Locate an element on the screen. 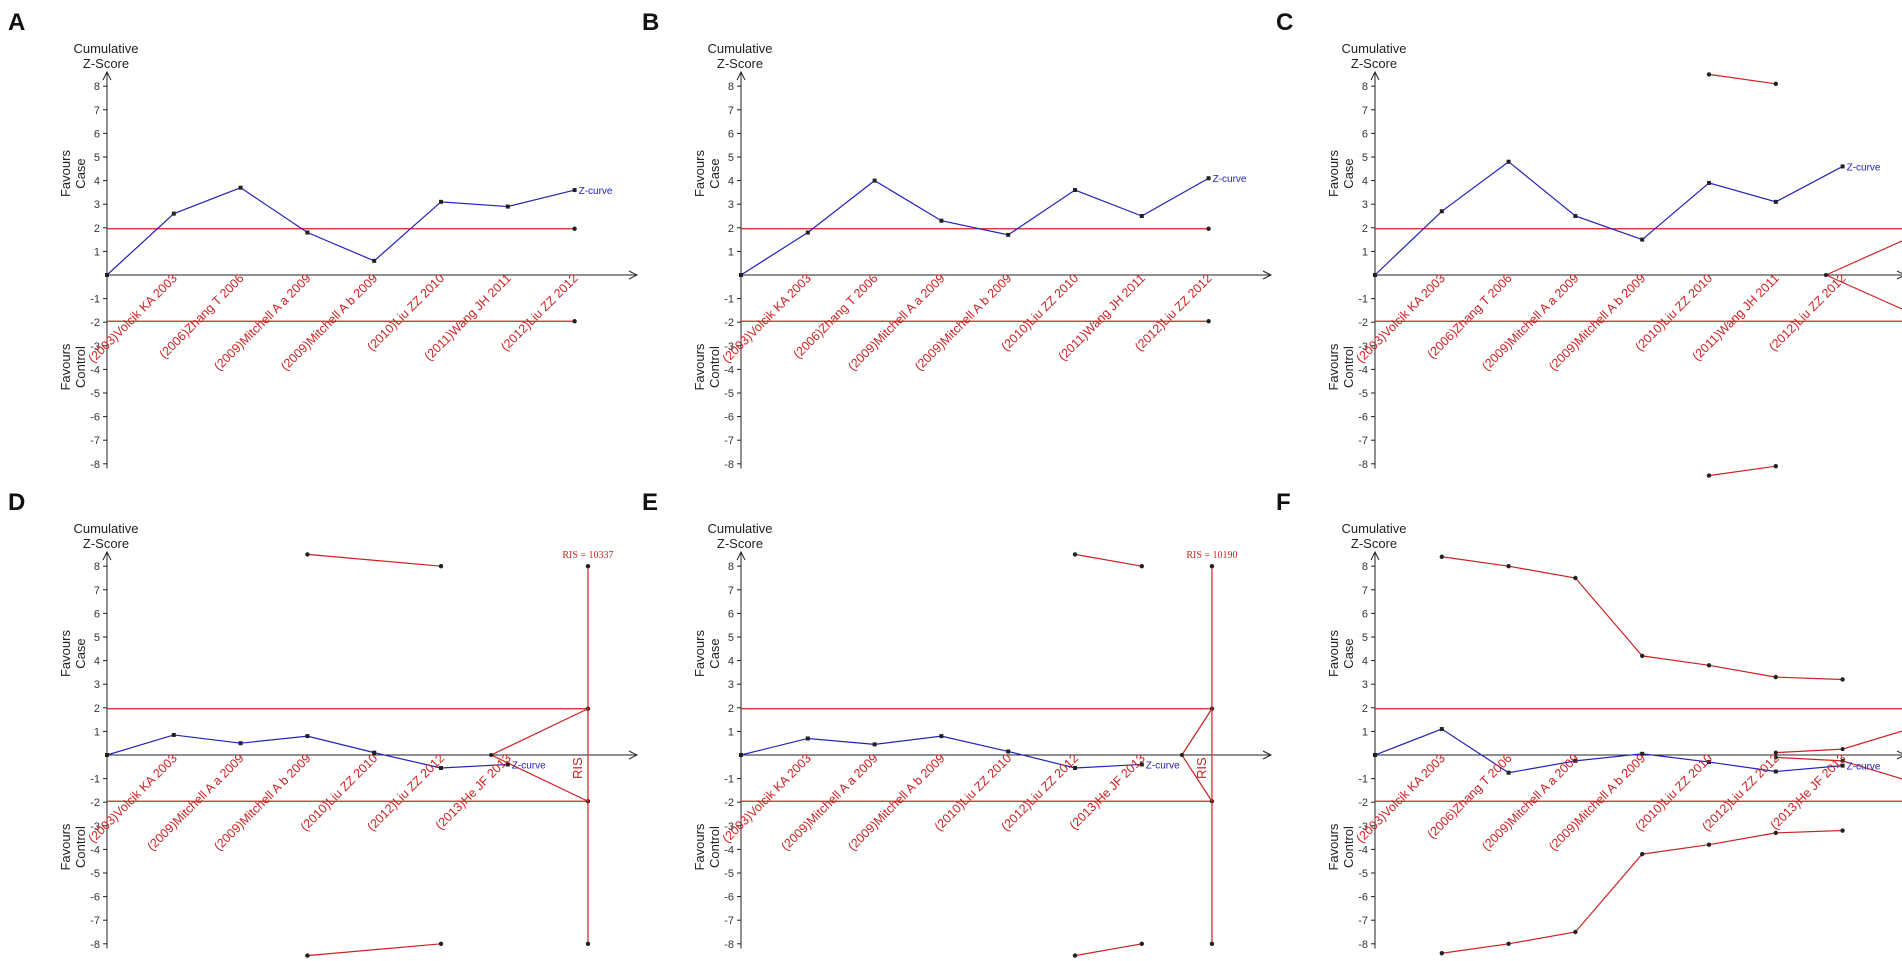 This screenshot has height=961, width=1902. y-tick-label: -8 is located at coordinates (729, 945).